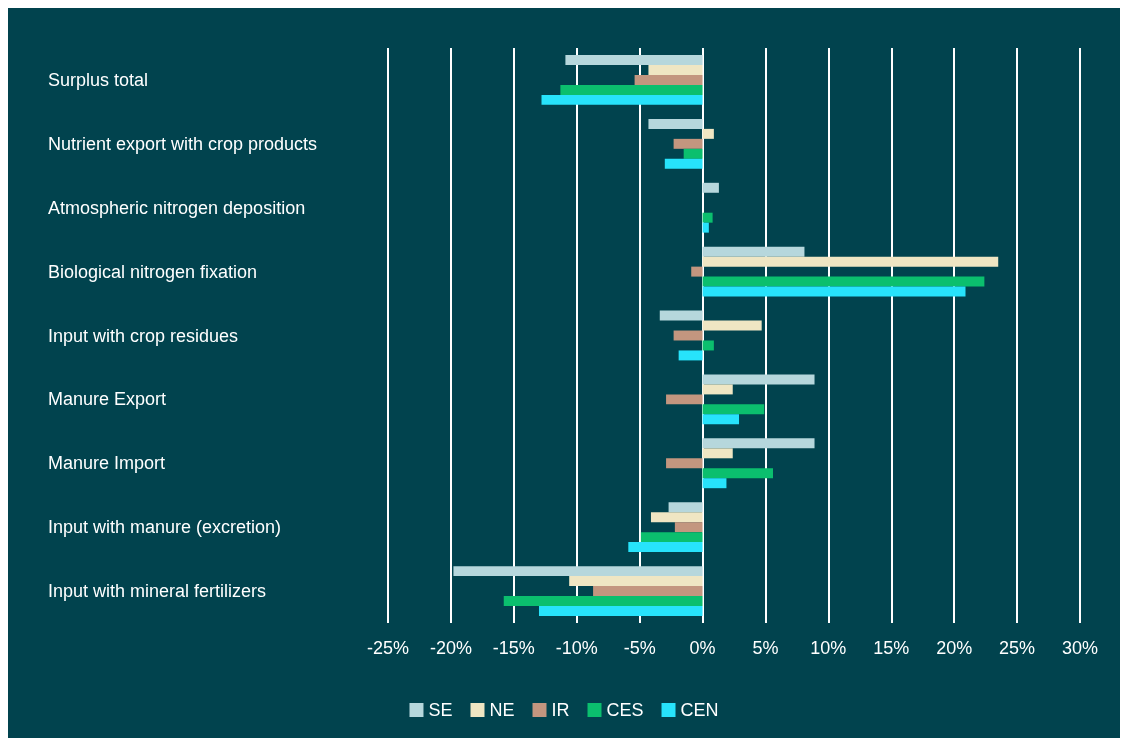 The image size is (1128, 746). Describe the element at coordinates (450, 648) in the screenshot. I see `x-tick-label: -20%` at that location.